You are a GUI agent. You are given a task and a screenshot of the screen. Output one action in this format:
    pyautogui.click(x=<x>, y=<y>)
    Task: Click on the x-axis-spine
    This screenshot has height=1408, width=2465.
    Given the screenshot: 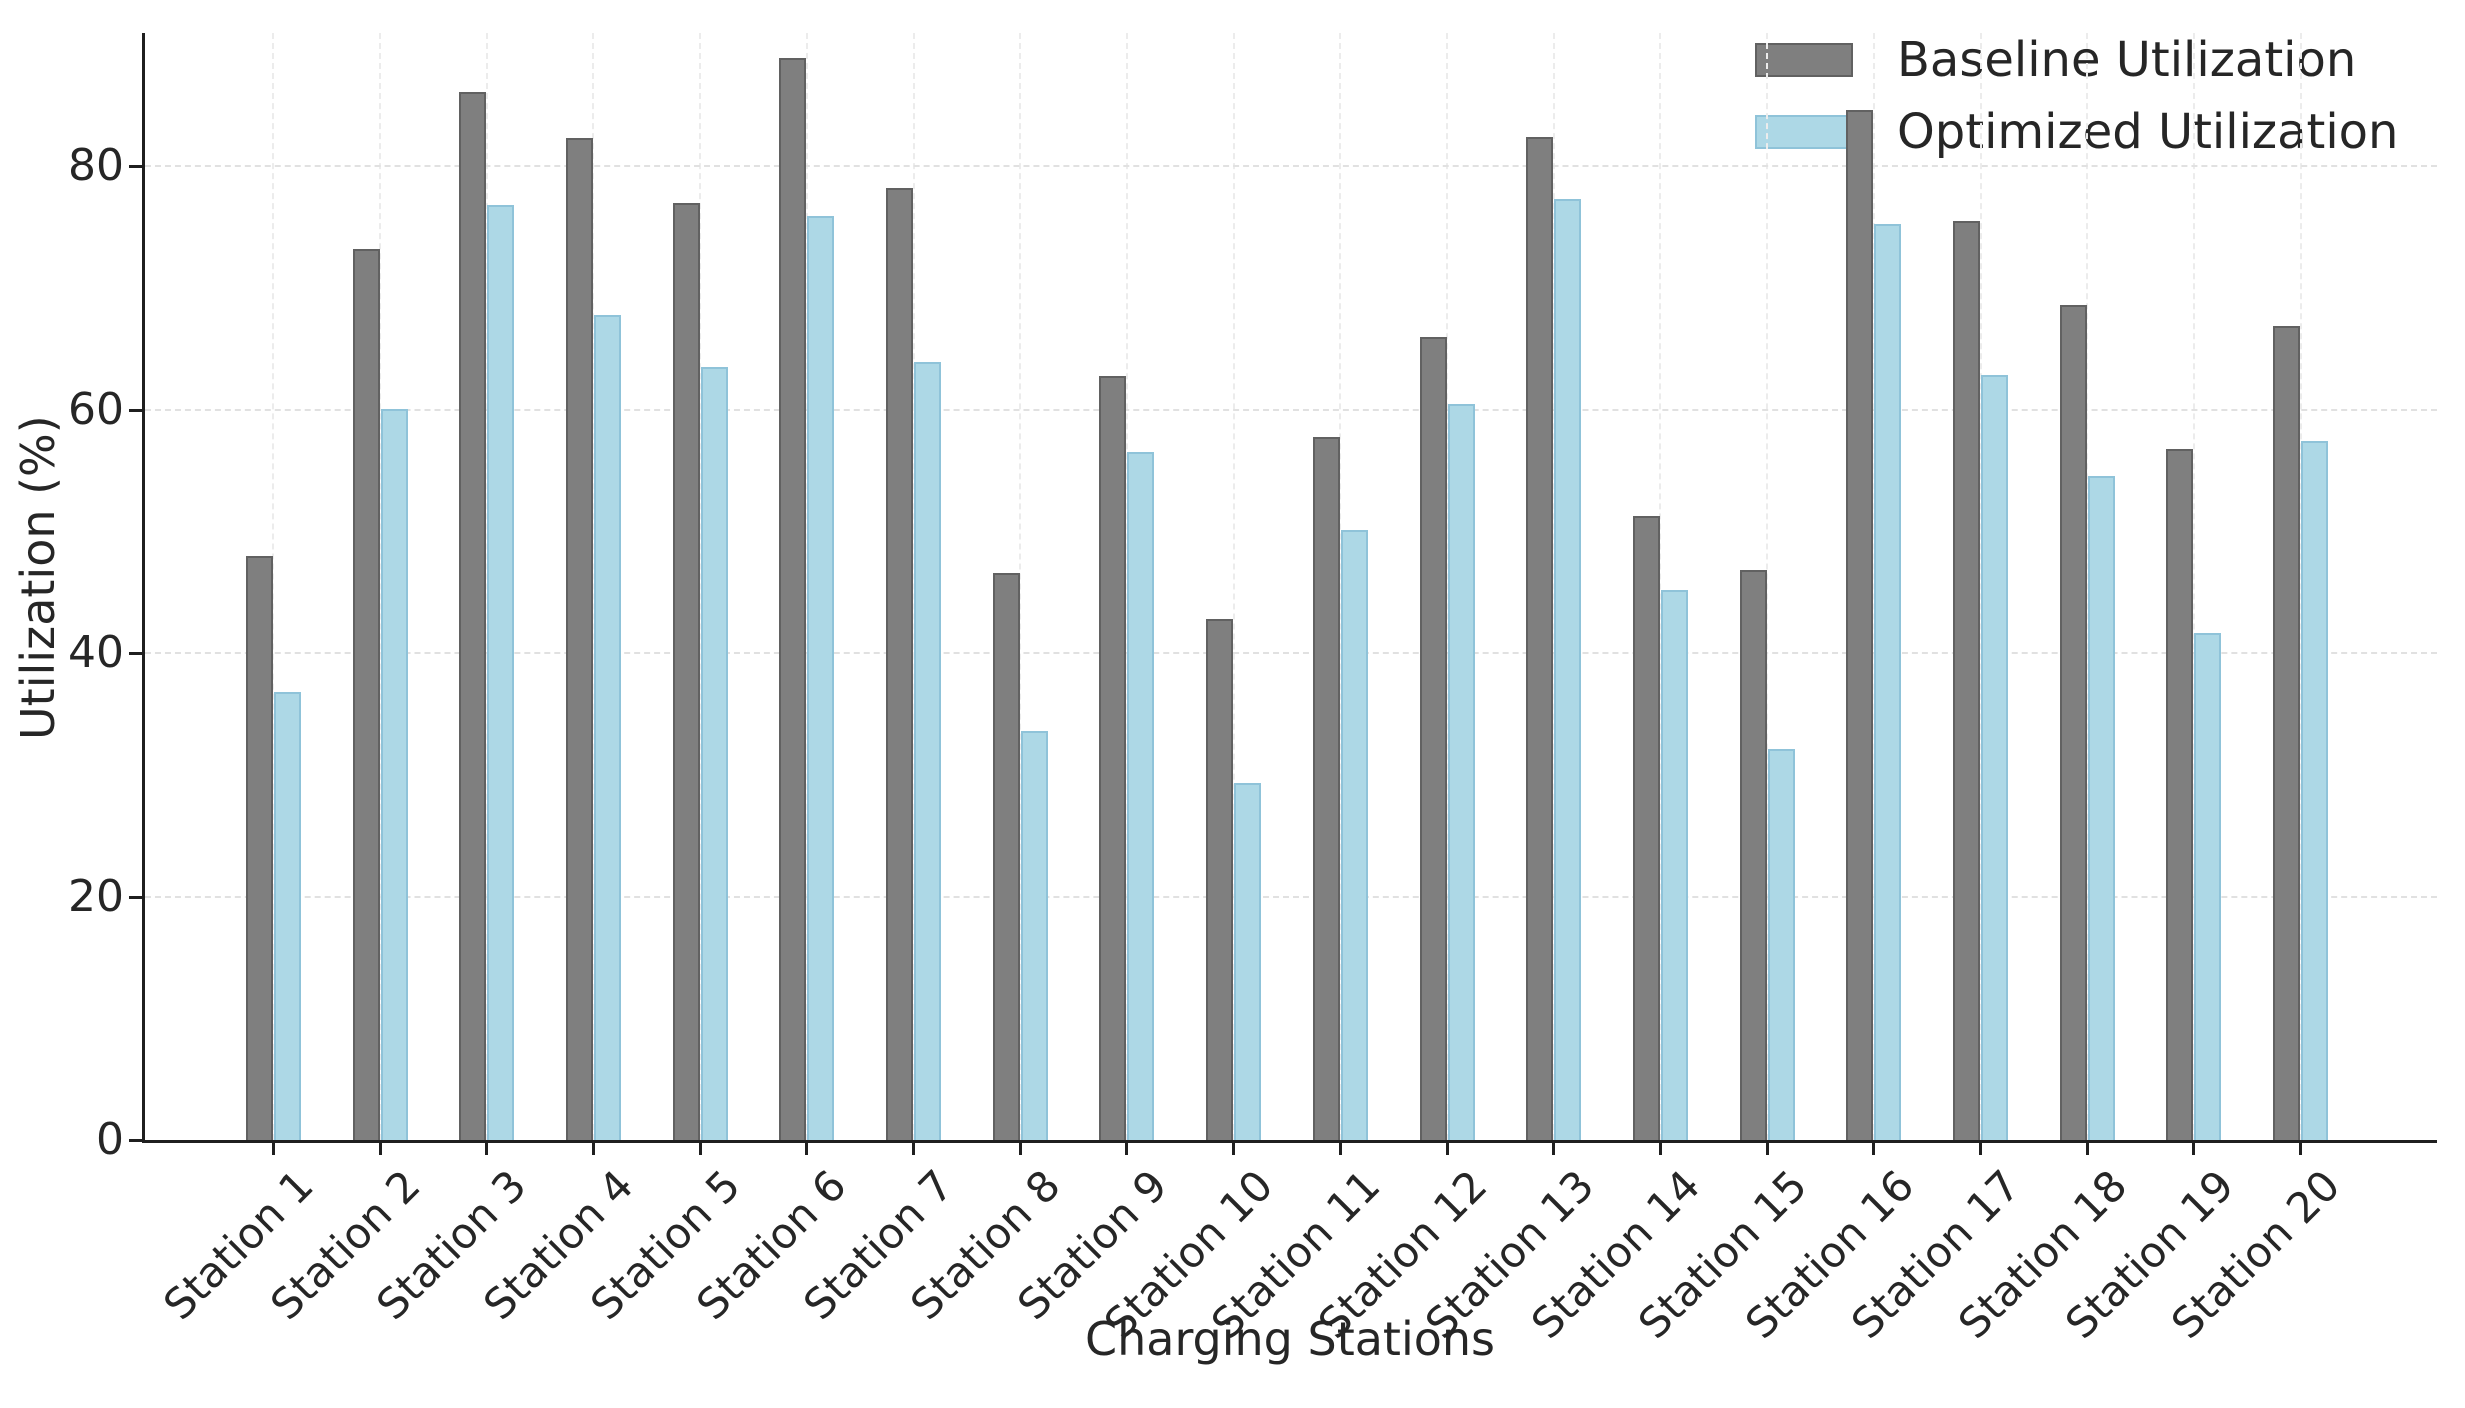 What is the action you would take?
    pyautogui.click(x=1289, y=1141)
    